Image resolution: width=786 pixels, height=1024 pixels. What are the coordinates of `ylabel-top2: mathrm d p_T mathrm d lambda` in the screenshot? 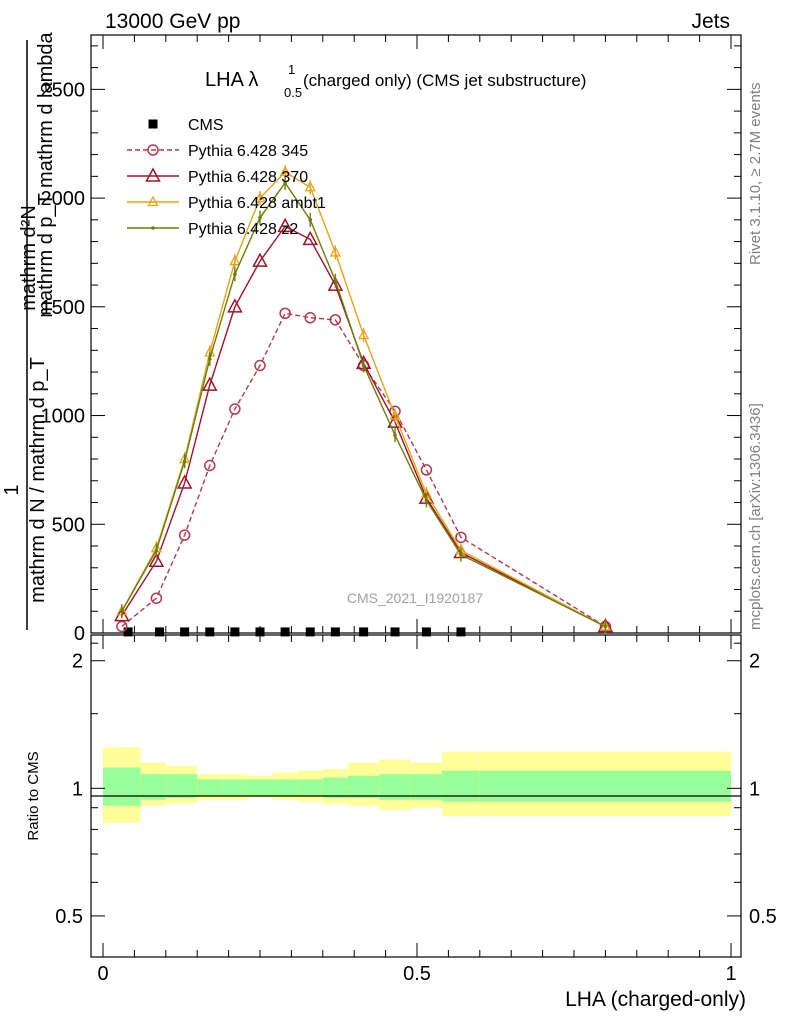 It's located at (46, 174).